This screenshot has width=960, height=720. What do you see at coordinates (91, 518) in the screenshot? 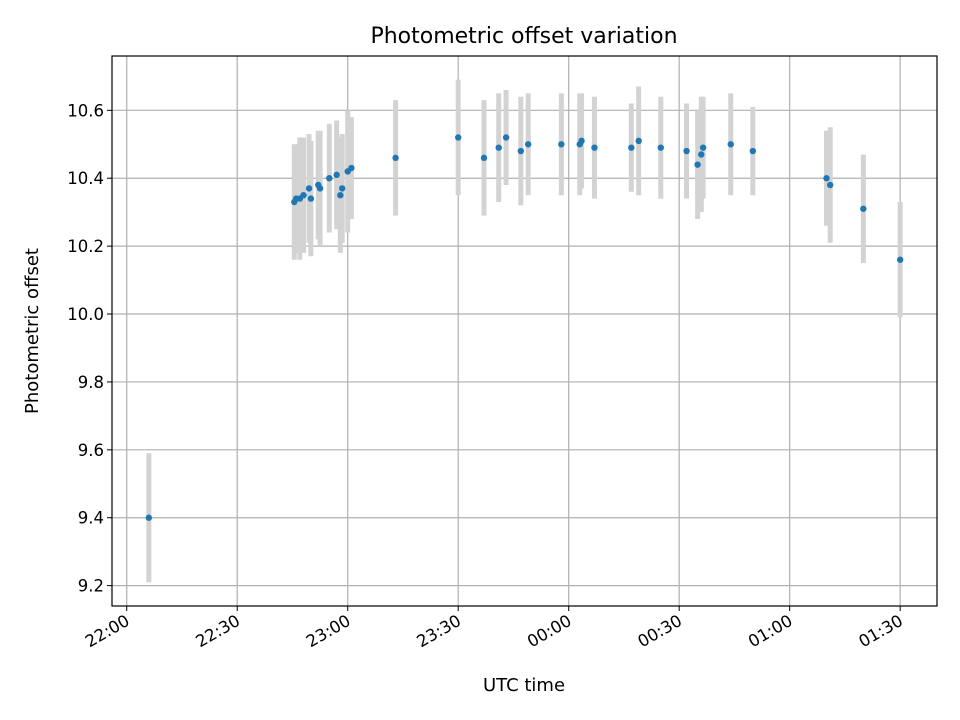
I see `y-tick-label: 9.4` at bounding box center [91, 518].